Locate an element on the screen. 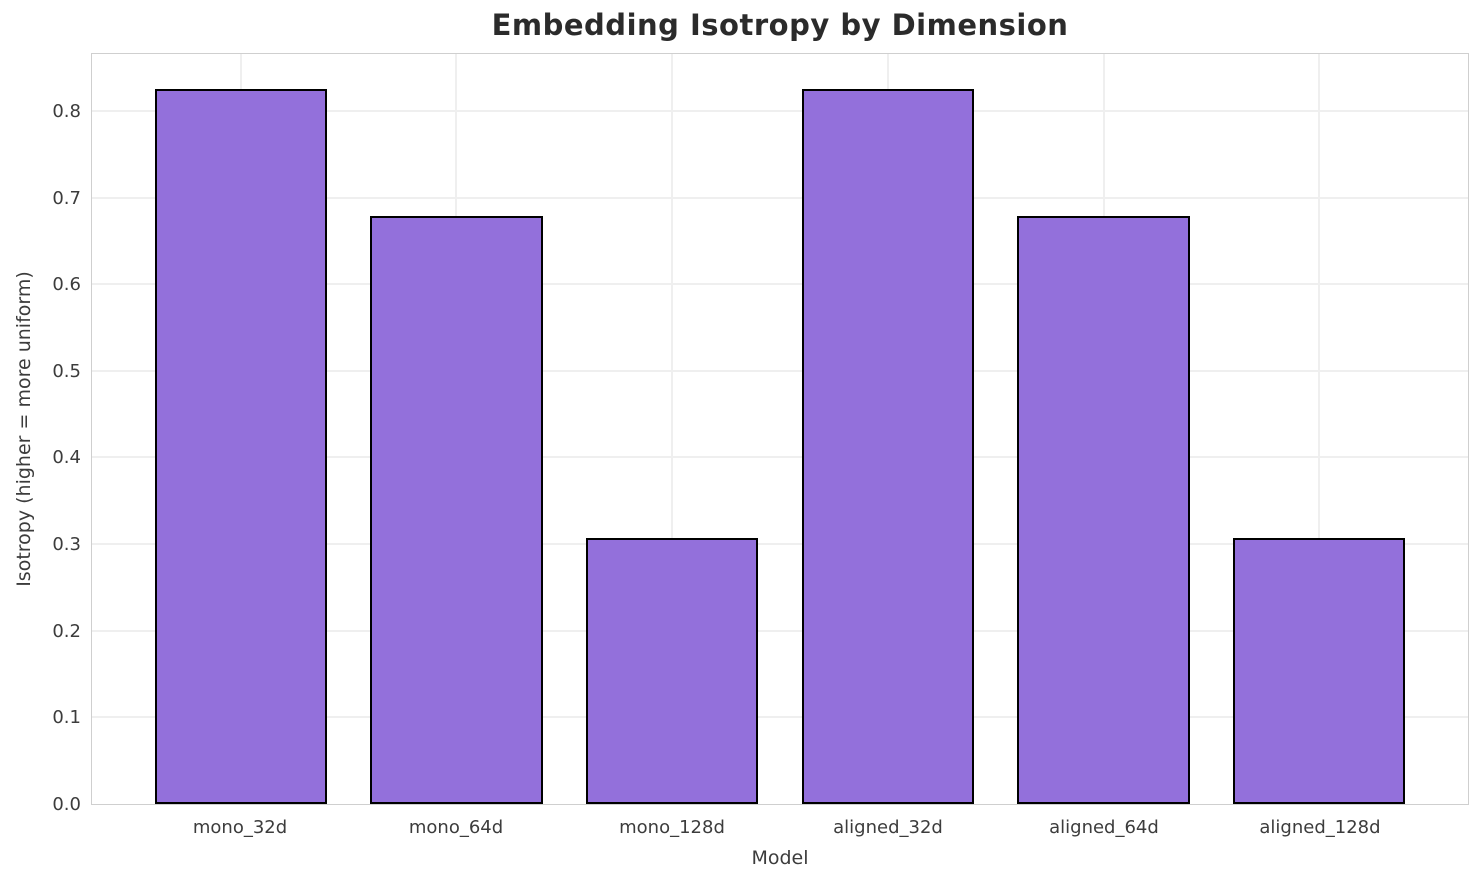 This screenshot has height=885, width=1484. y-tick-label: 0.4 is located at coordinates (66, 458).